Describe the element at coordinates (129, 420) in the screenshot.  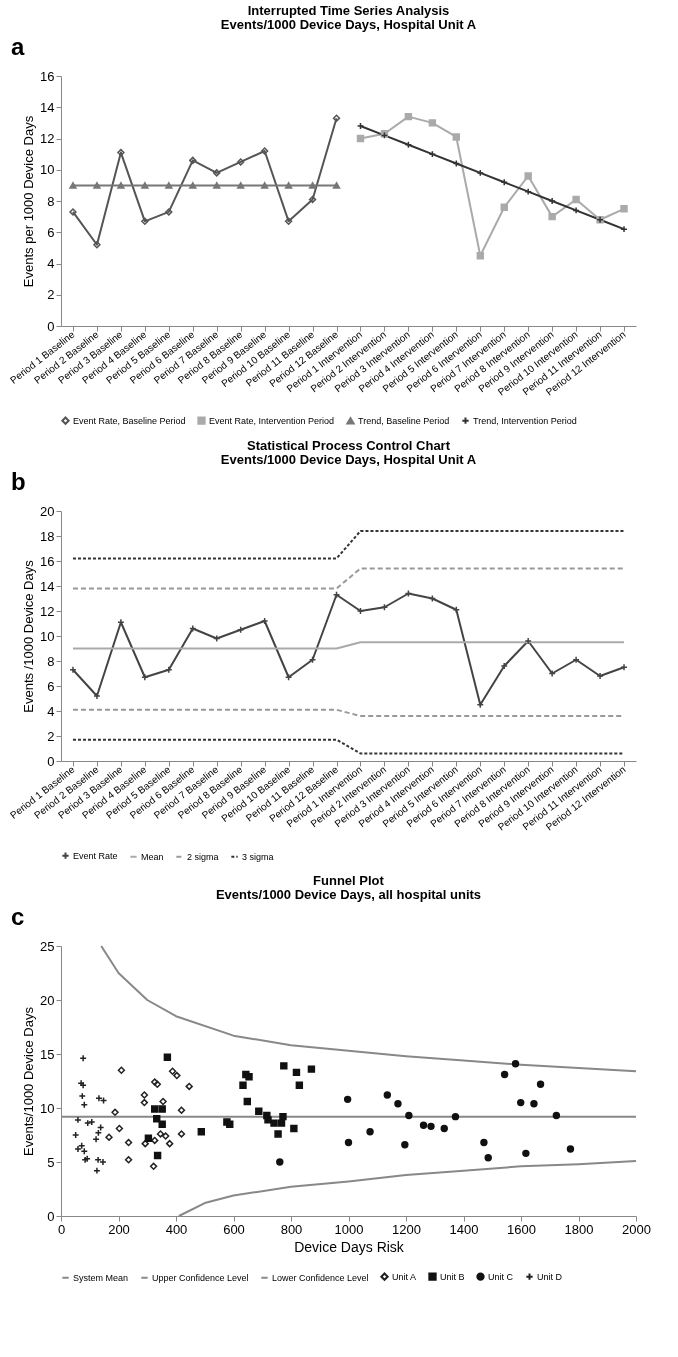
I see `legend-label: Event Rate, Baseline Period` at that location.